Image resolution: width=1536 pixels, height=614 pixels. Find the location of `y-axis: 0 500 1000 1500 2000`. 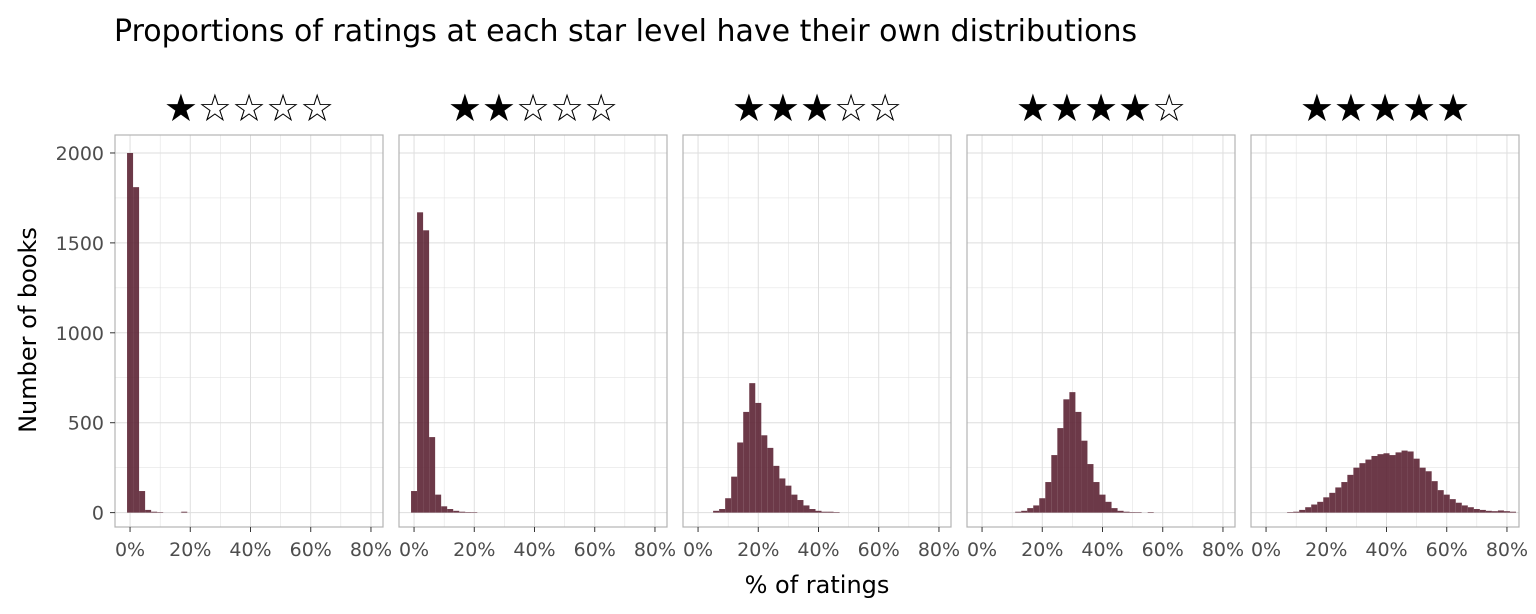

y-axis: 0 500 1000 1500 2000 is located at coordinates (85, 334).